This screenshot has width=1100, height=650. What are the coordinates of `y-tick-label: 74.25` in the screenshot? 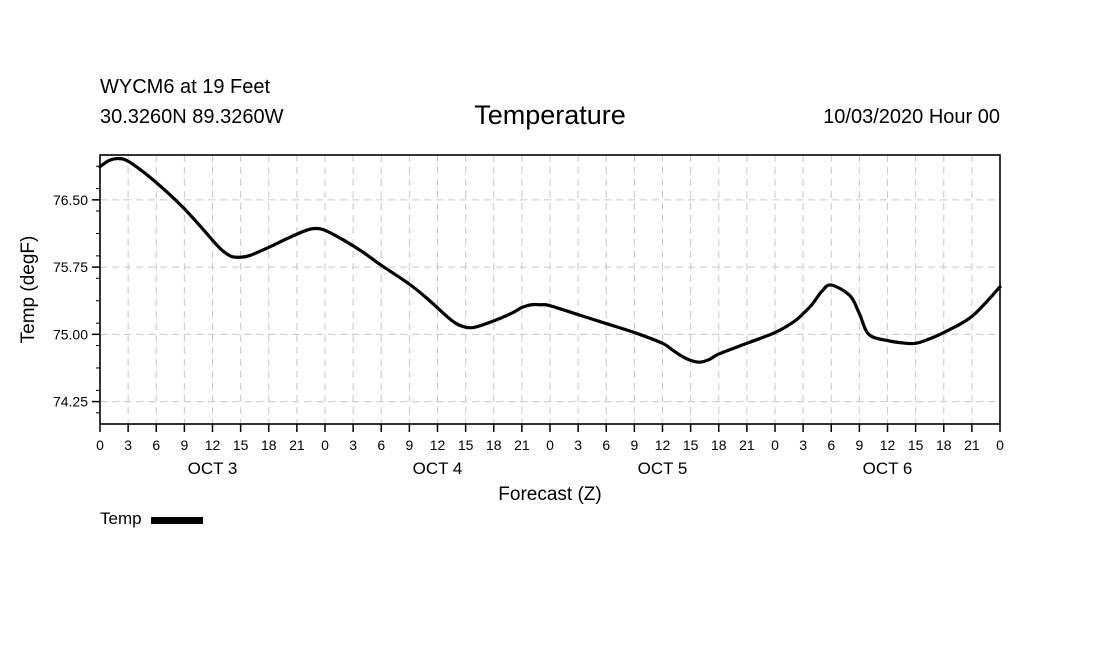 It's located at (70, 402).